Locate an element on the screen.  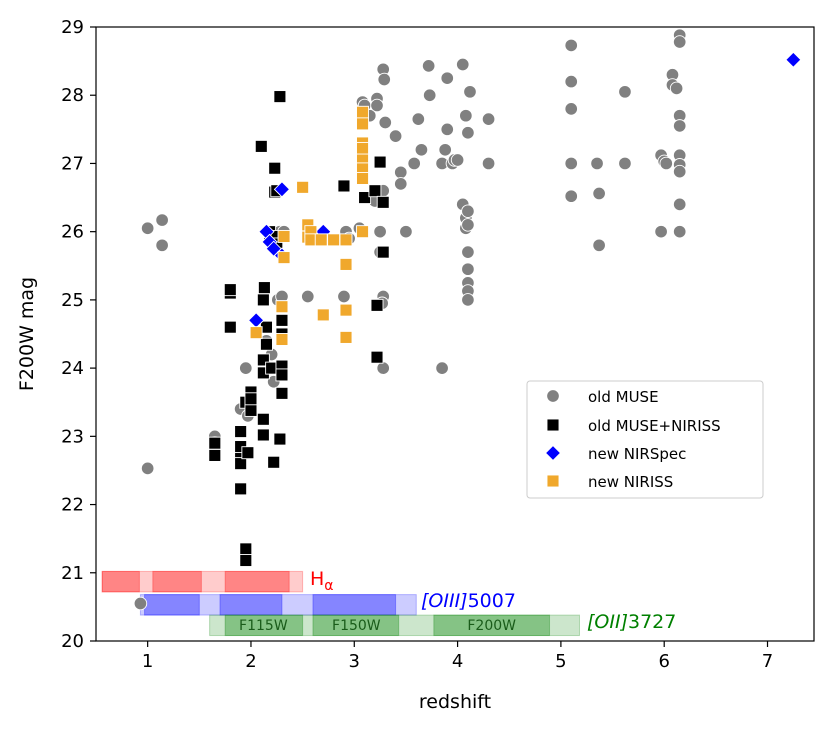
band-label-oii-tail: 3727 is located at coordinates (652, 622).